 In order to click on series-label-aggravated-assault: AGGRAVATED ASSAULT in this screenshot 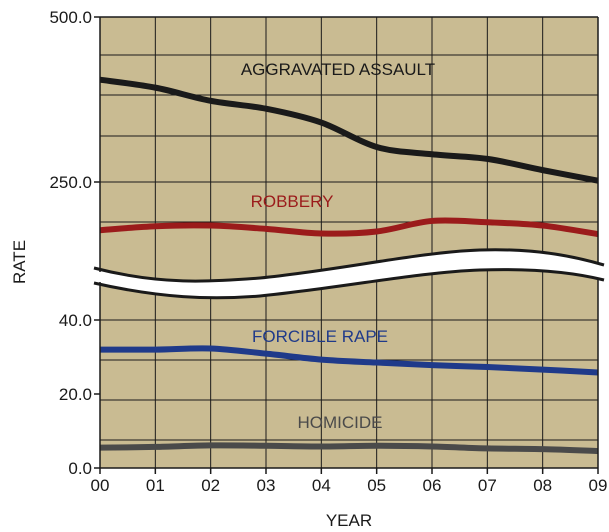, I will do `click(338, 69)`.